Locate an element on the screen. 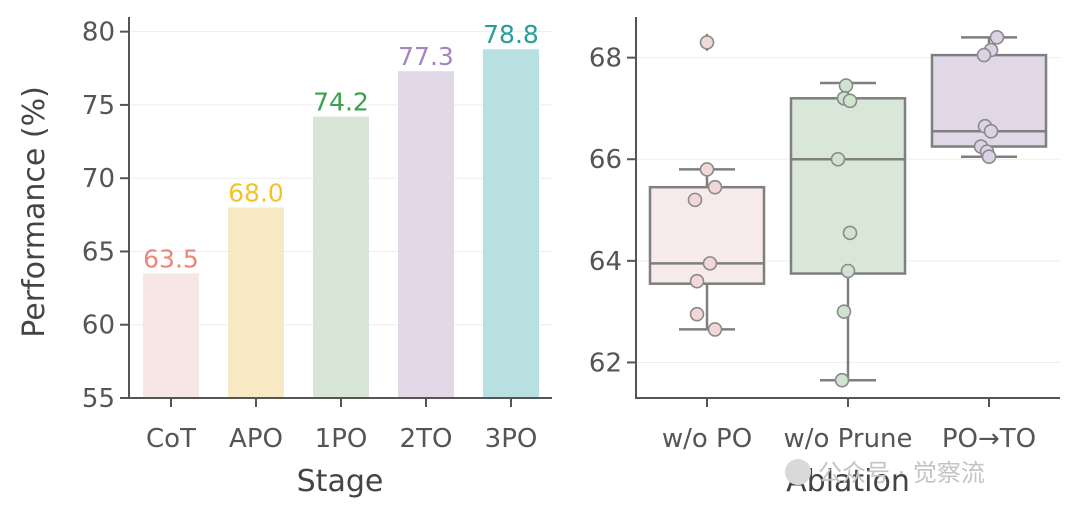 This screenshot has width=1080, height=518. bar-chart-y-axis-label: Performance (%) is located at coordinates (34, 212).